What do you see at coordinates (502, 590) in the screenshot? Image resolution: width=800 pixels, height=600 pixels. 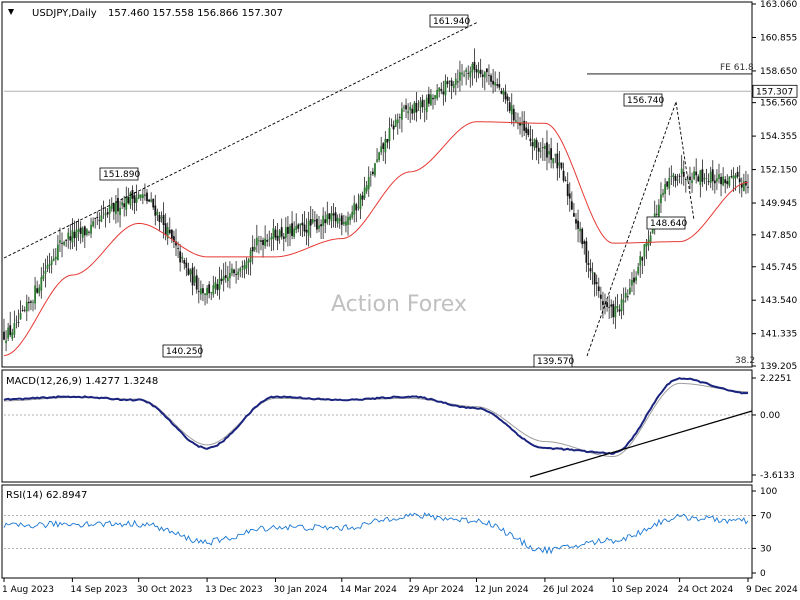 I see `x-tick-label: 12 Jun 2024` at bounding box center [502, 590].